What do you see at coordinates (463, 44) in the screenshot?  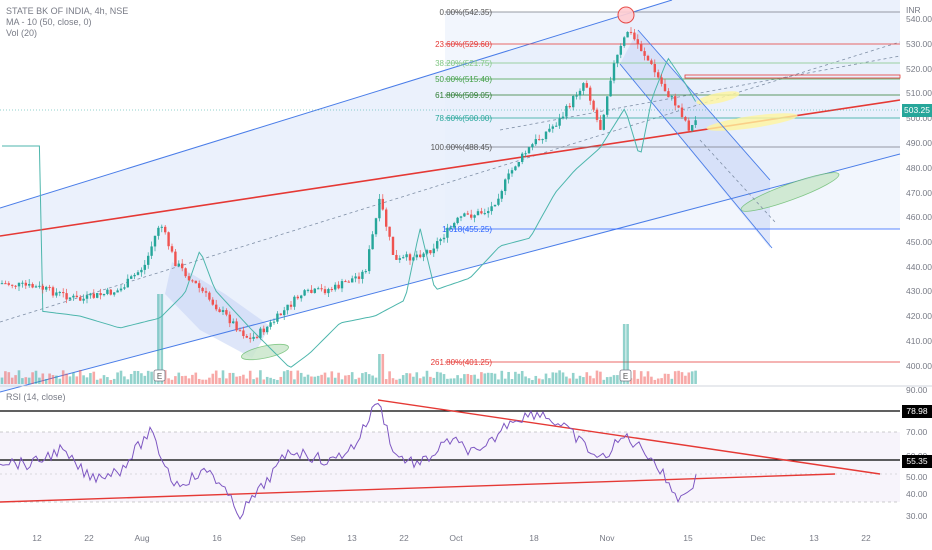 I see `fib-label-236: 23.60%(529.60)` at bounding box center [463, 44].